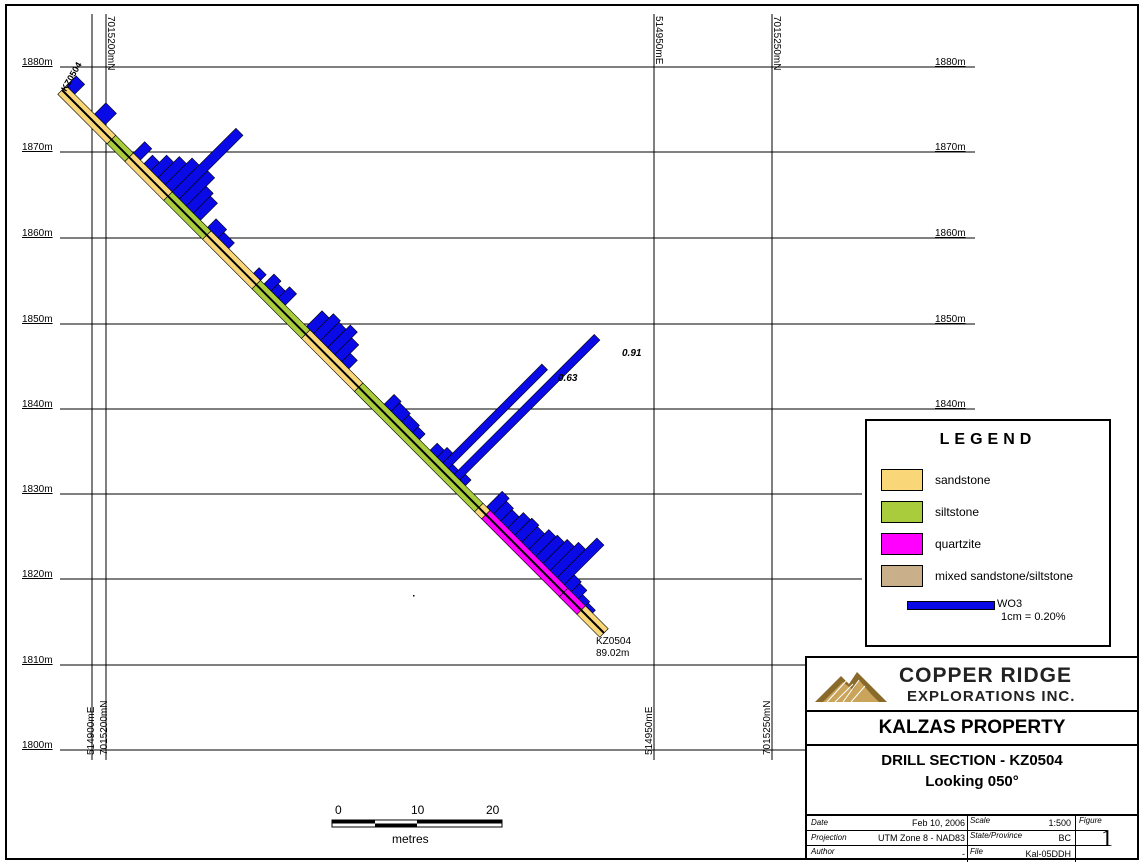 This screenshot has height=865, width=1144. I want to click on company-subtitle: EXPLORATIONS INC., so click(991, 696).